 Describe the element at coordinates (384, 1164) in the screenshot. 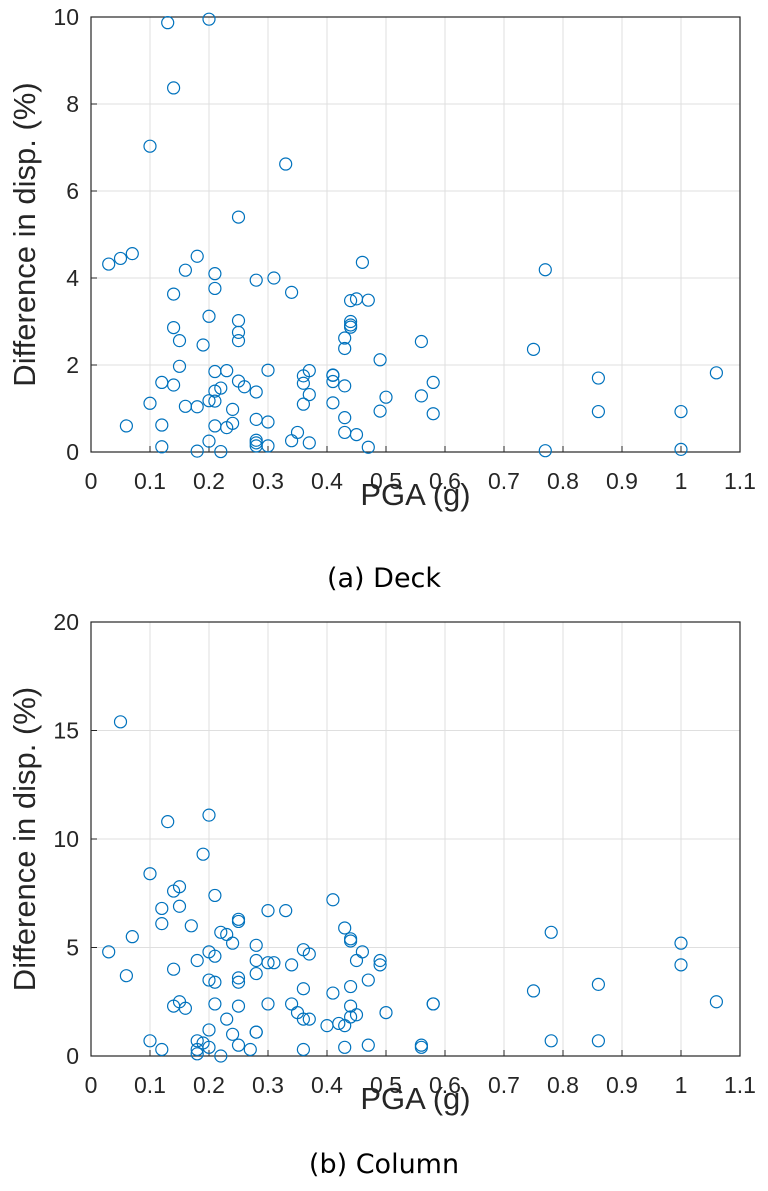

I see `panel-caption: (b) Column` at that location.